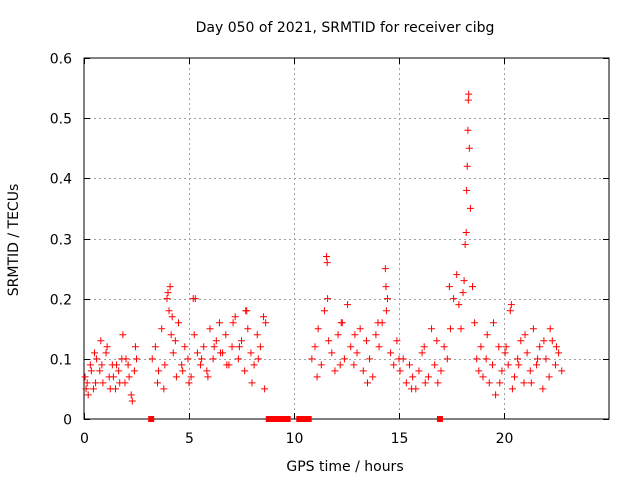 The height and width of the screenshot is (480, 640). I want to click on y-tick-label: 0.5, so click(61, 120).